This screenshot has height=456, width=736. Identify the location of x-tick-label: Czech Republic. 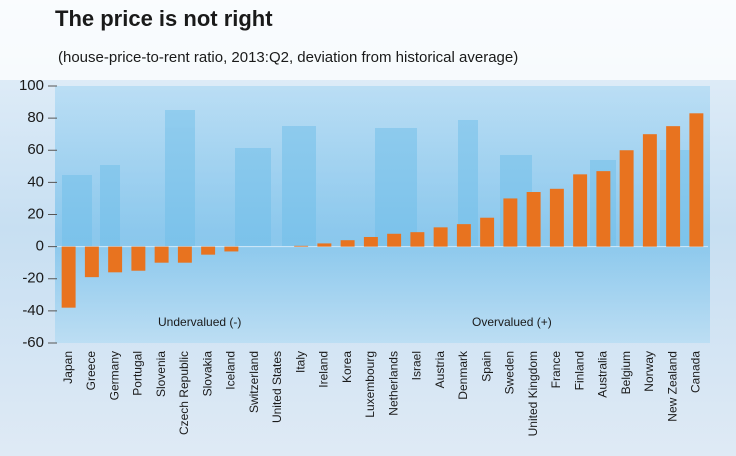
(184, 393).